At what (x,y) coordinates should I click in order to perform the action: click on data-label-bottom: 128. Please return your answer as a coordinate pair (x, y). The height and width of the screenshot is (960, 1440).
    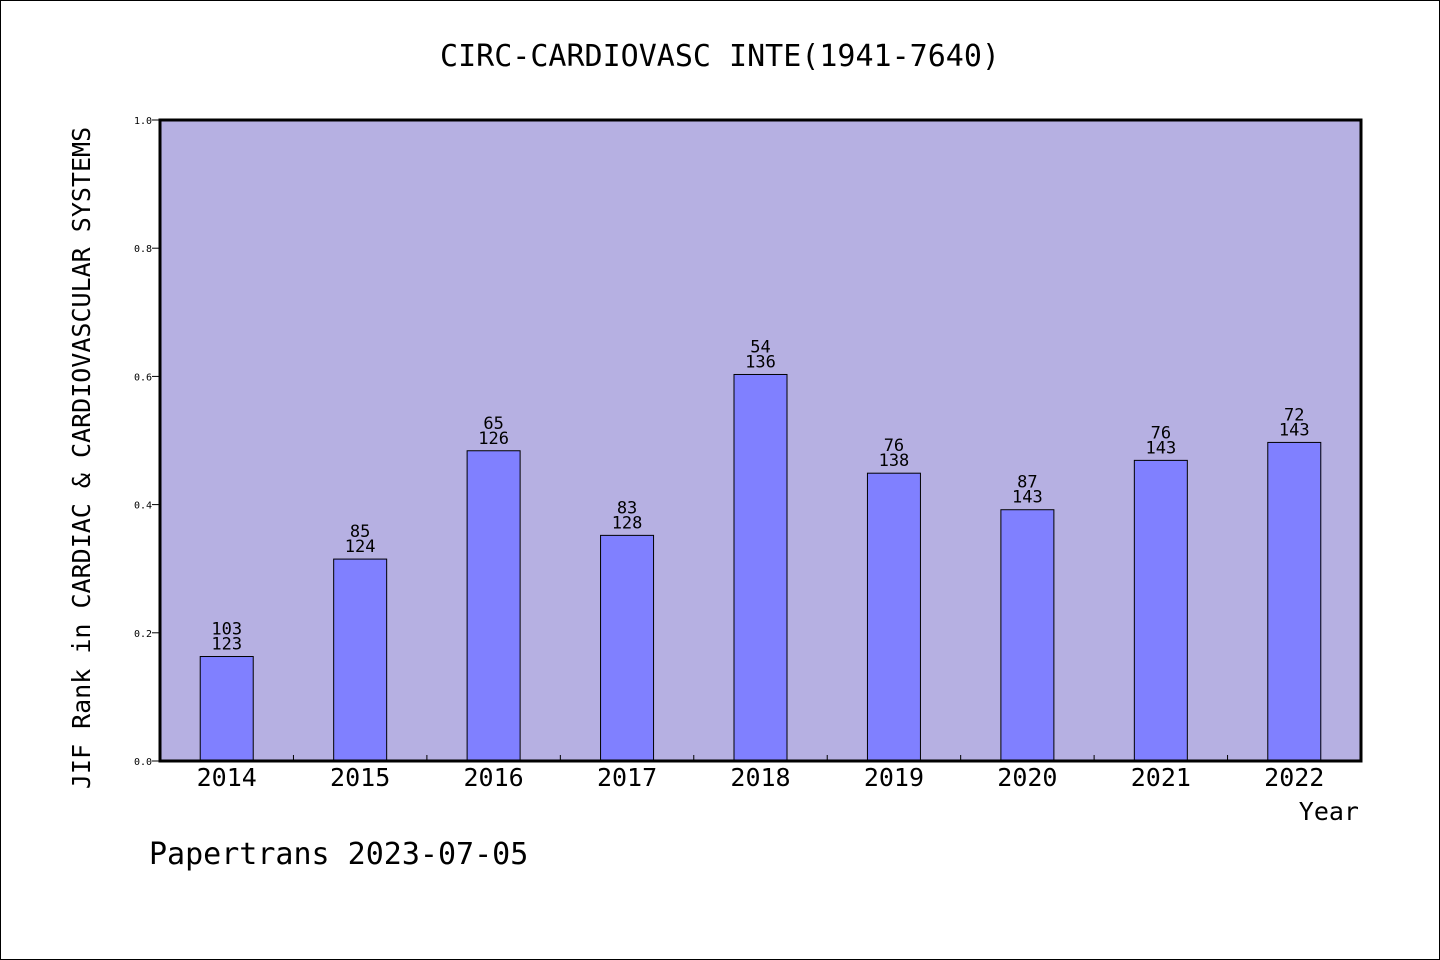
    Looking at the image, I should click on (627, 523).